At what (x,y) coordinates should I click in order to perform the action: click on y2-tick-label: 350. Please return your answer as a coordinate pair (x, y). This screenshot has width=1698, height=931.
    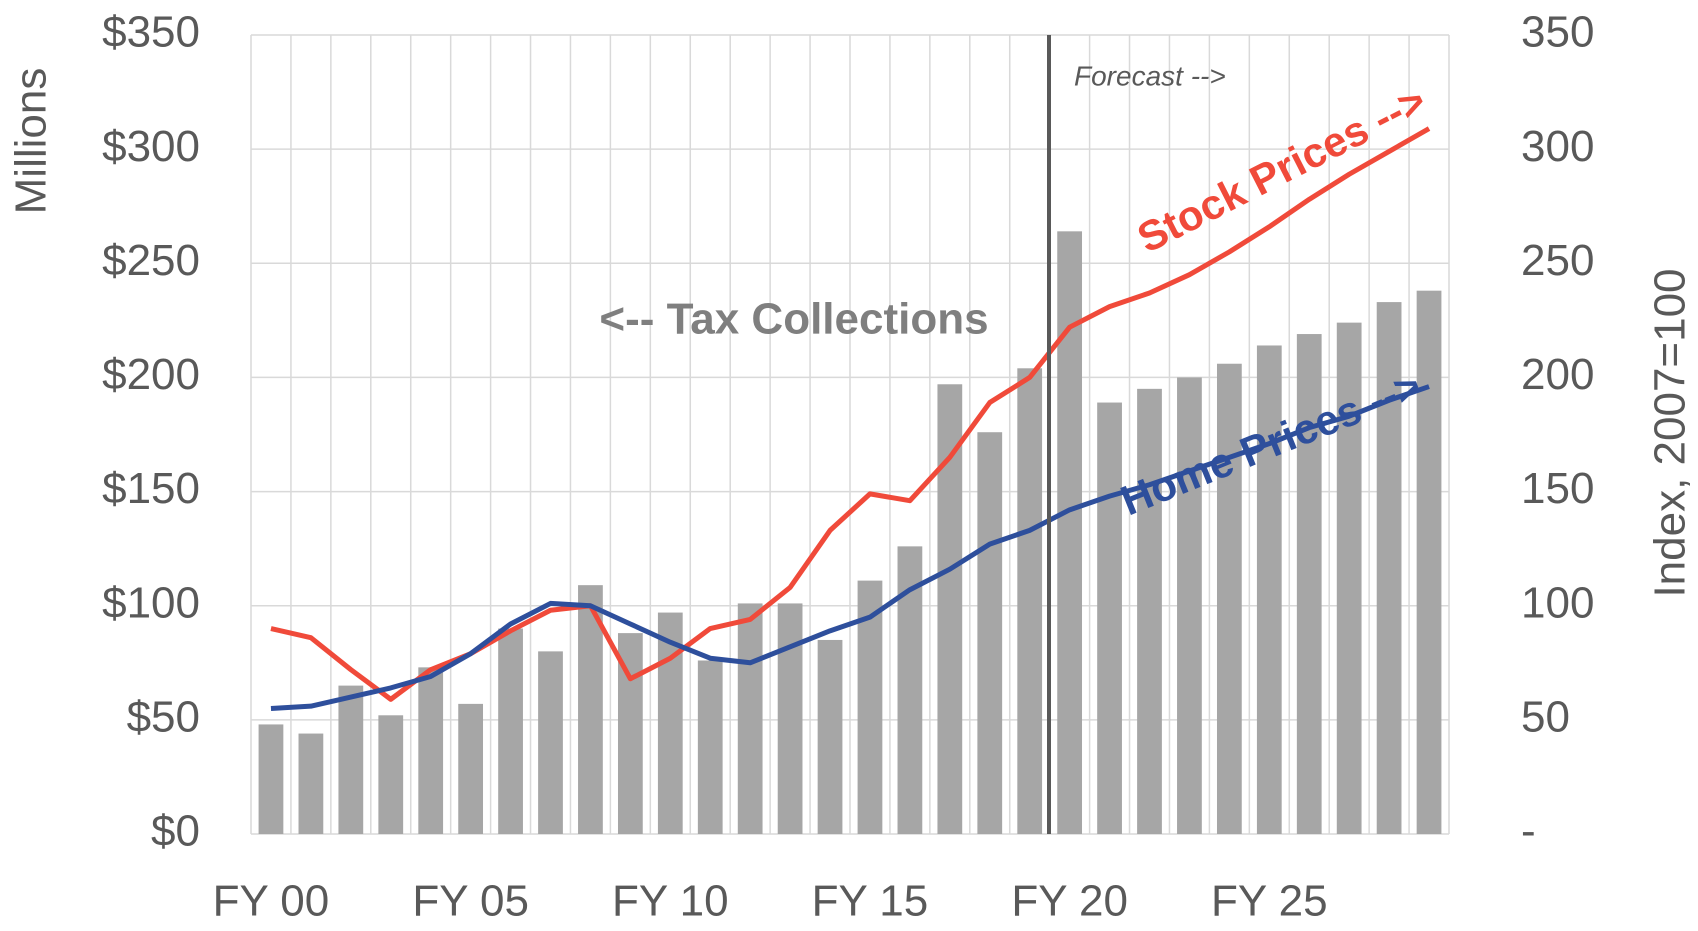
    Looking at the image, I should click on (1557, 32).